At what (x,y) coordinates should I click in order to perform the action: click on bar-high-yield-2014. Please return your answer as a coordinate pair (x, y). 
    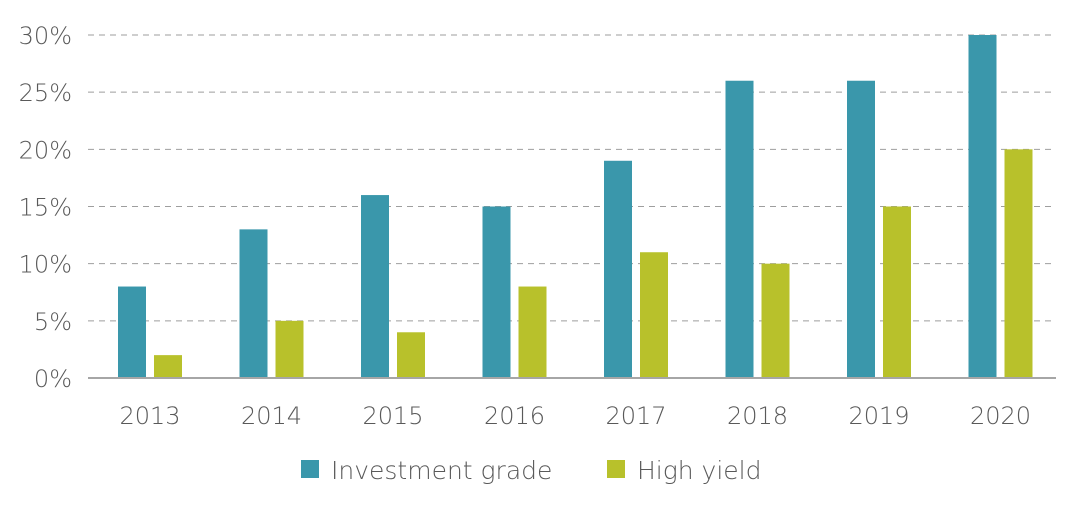
    Looking at the image, I should click on (289, 349).